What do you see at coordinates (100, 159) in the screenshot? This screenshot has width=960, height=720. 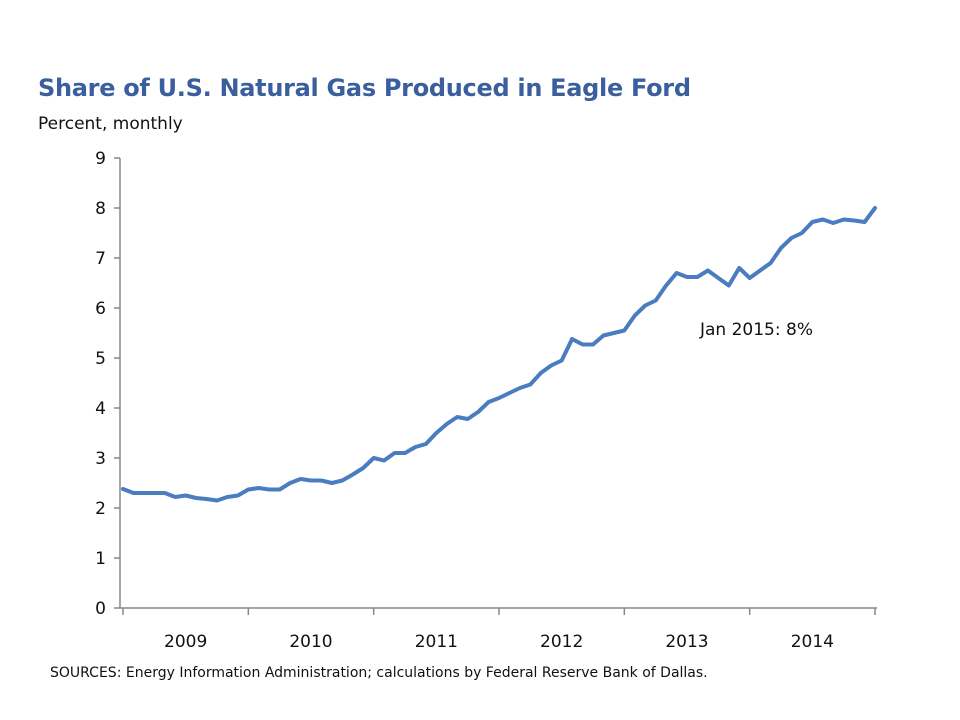 I see `y-tick-label: 9` at bounding box center [100, 159].